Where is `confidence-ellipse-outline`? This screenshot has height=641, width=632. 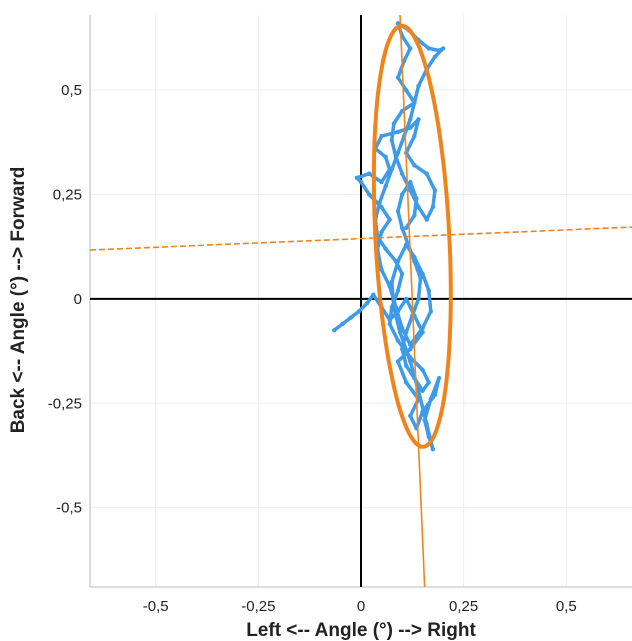 confidence-ellipse-outline is located at coordinates (412, 236).